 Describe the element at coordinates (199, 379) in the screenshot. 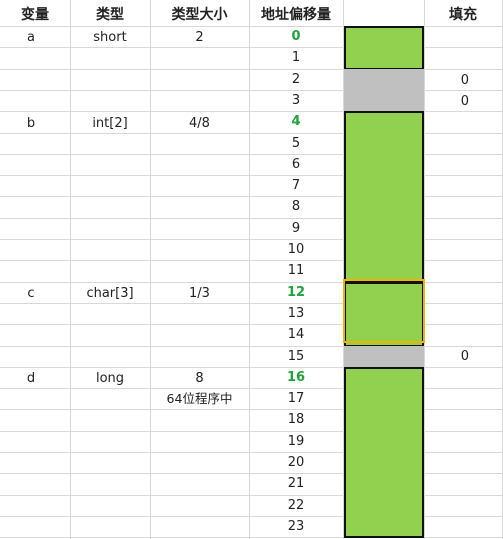

I see `variable-size-cell: 8` at that location.